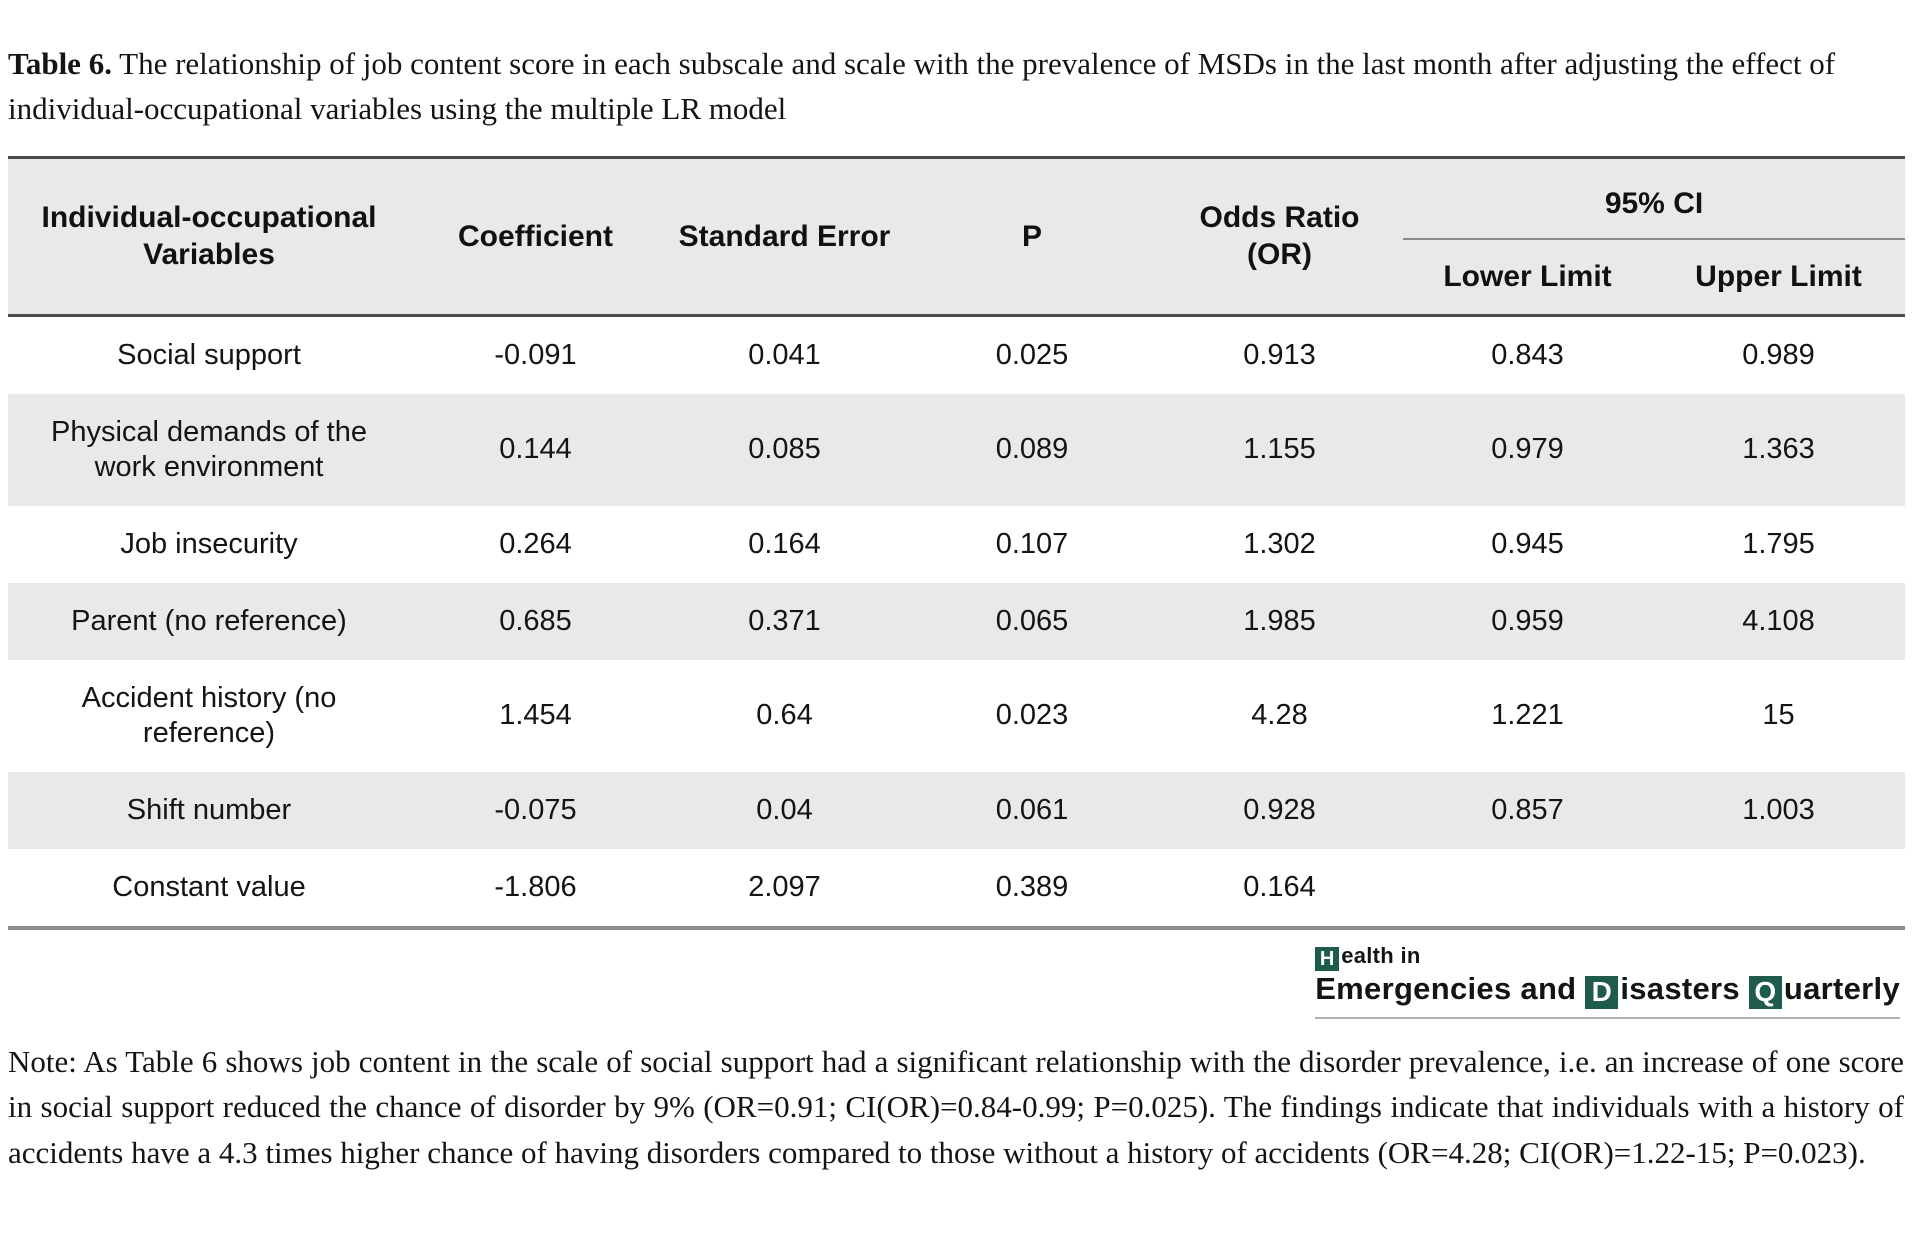  I want to click on logo-letter-d-icon: D, so click(1602, 992).